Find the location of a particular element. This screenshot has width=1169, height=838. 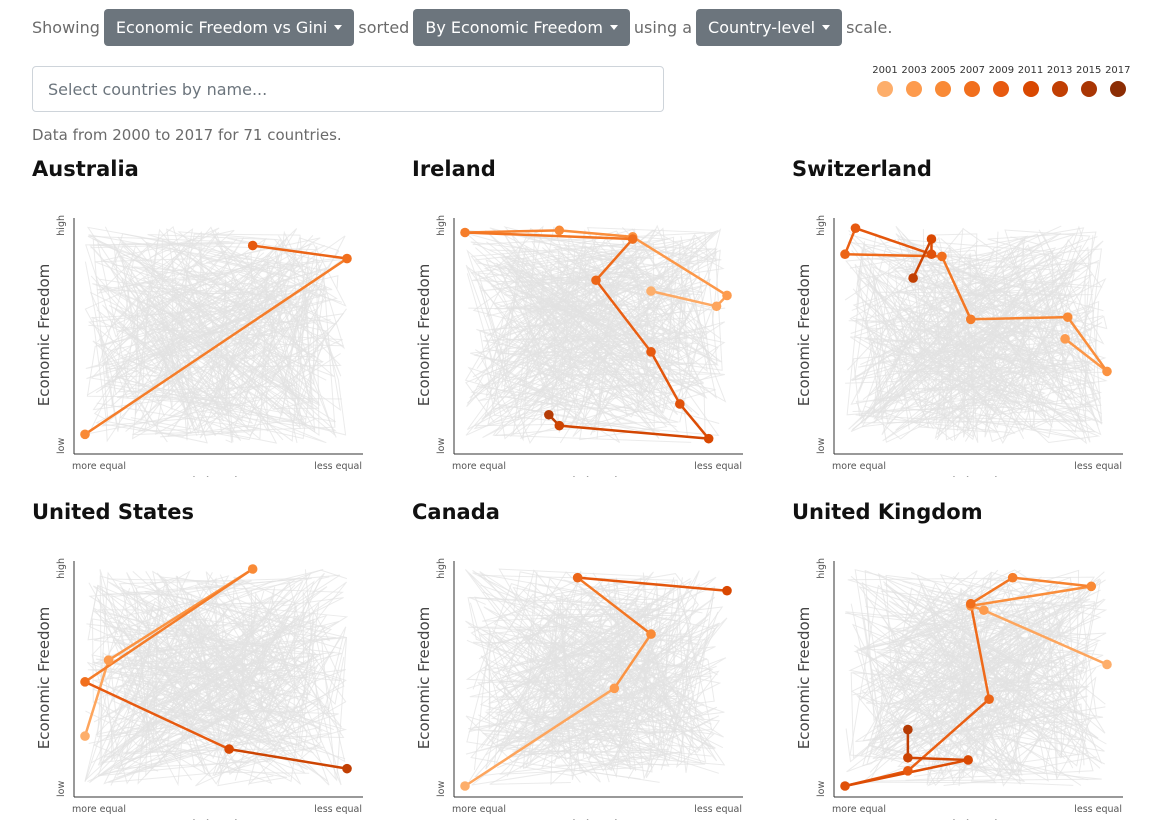

scale-dropdown: Country-level is located at coordinates (769, 27).